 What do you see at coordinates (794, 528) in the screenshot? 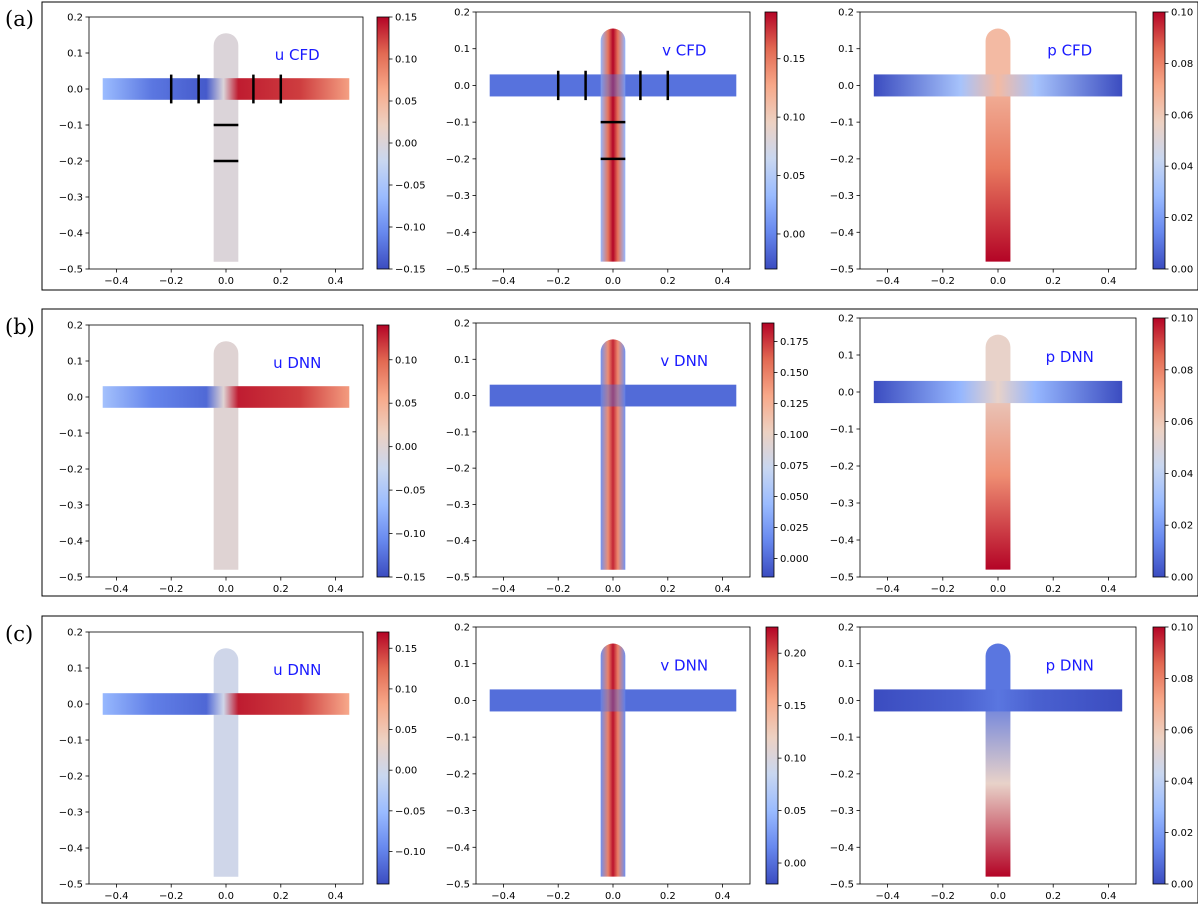
I see `colorbar-tick-label: 0.025` at bounding box center [794, 528].